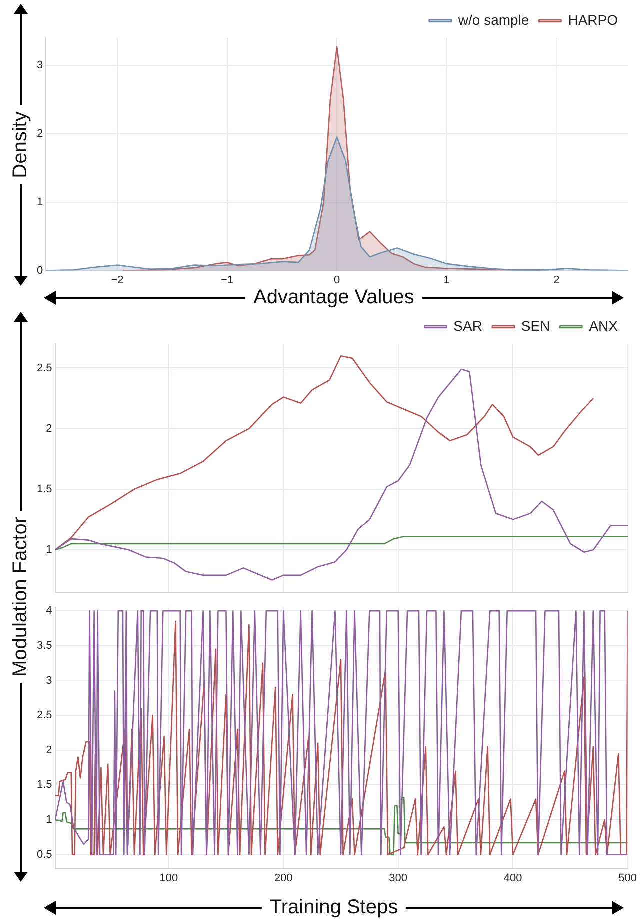 The width and height of the screenshot is (640, 924). Describe the element at coordinates (398, 878) in the screenshot. I see `x-tick-label: 300` at that location.